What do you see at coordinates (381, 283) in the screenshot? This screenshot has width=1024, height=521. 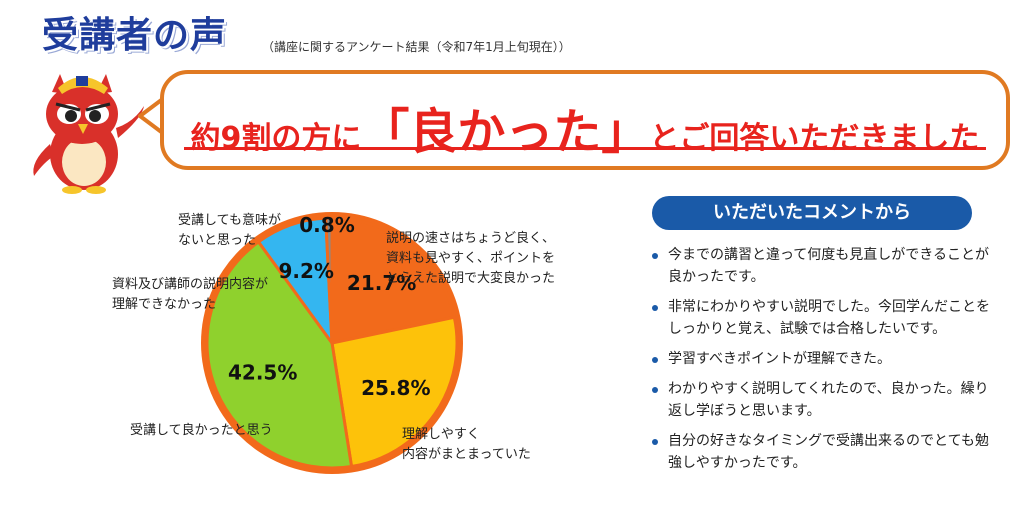 I see `pie-value-label: 21.7%` at bounding box center [381, 283].